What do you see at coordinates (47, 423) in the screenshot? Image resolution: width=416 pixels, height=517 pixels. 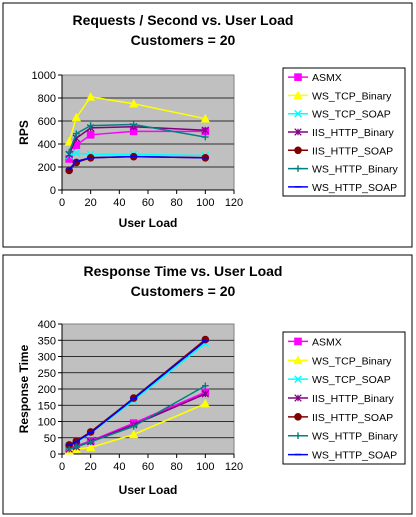 I see `y-tick-label: 100` at bounding box center [47, 423].